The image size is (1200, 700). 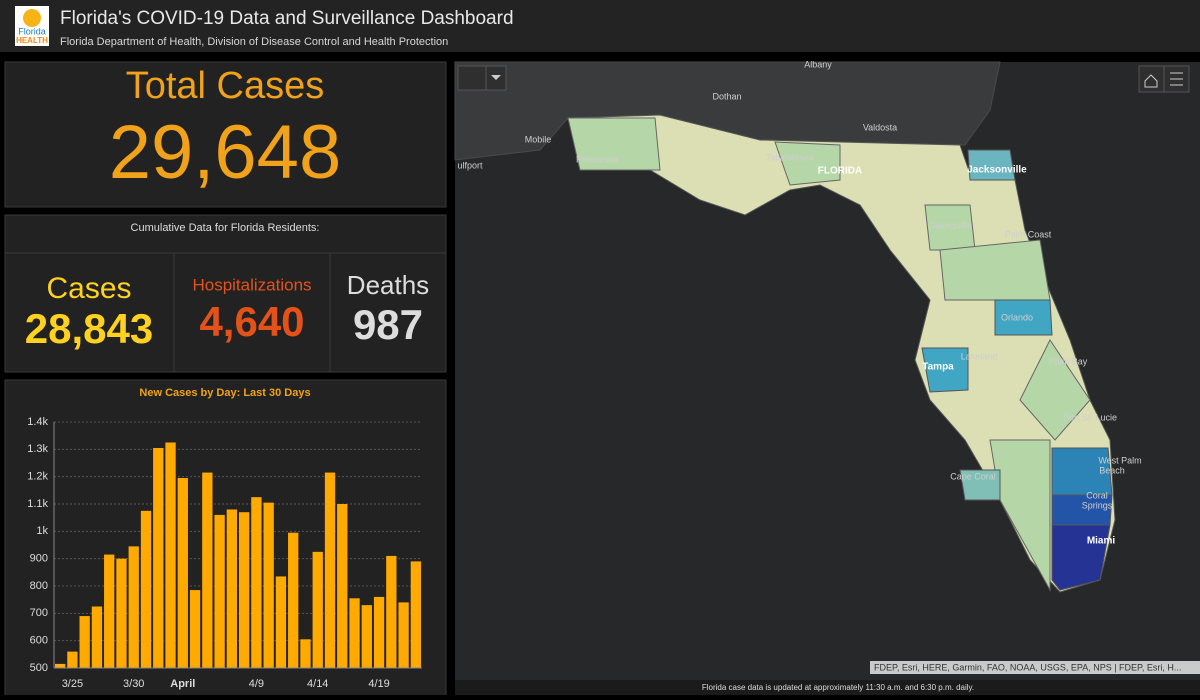 I want to click on total-value: 29,648, so click(x=225, y=152).